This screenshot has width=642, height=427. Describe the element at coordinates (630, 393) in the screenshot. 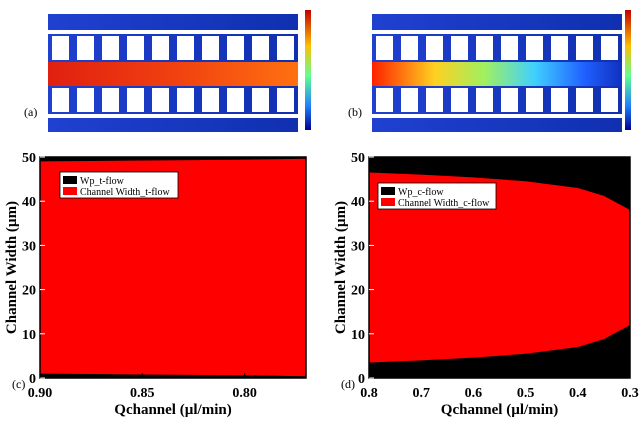

I see `x-tick-label: 0.3` at that location.